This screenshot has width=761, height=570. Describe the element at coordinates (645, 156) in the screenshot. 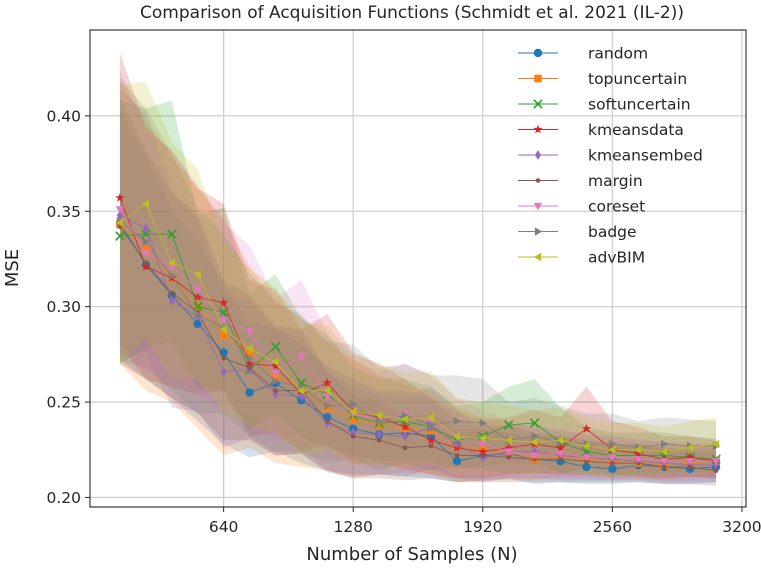

I see `legend-label: kmeansembed` at that location.